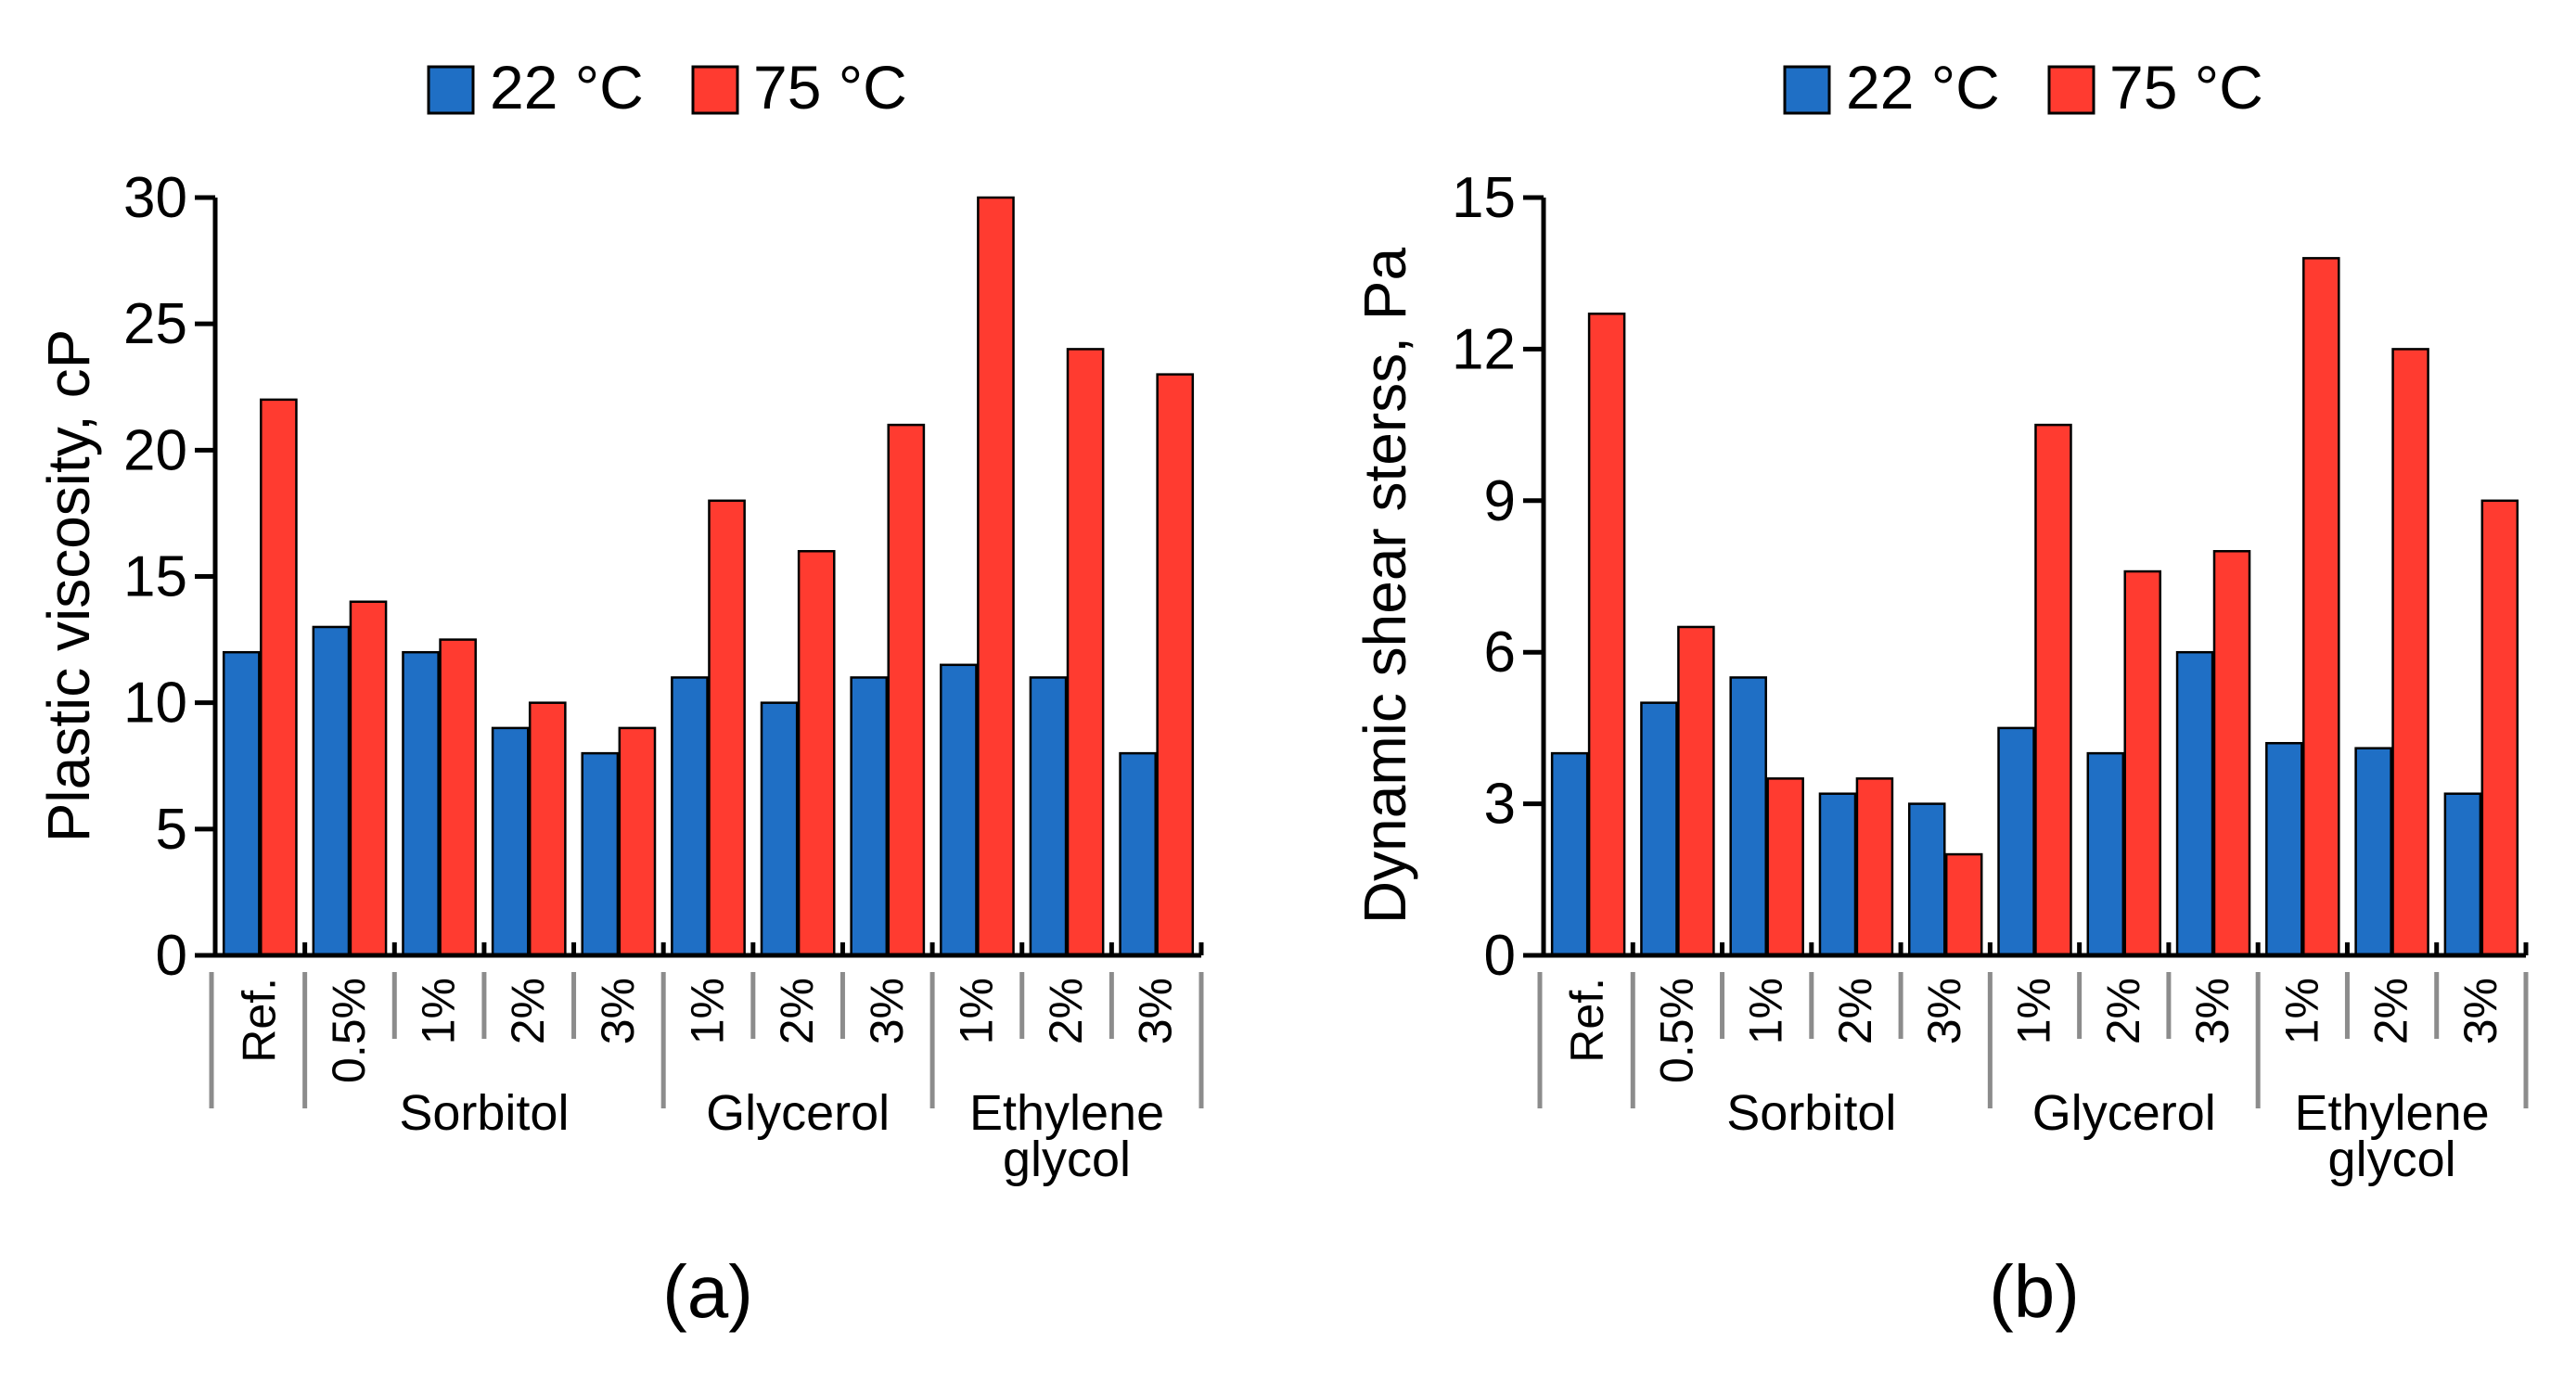 This screenshot has height=1382, width=2576. Describe the element at coordinates (155, 198) in the screenshot. I see `y-tick-label: 30` at that location.